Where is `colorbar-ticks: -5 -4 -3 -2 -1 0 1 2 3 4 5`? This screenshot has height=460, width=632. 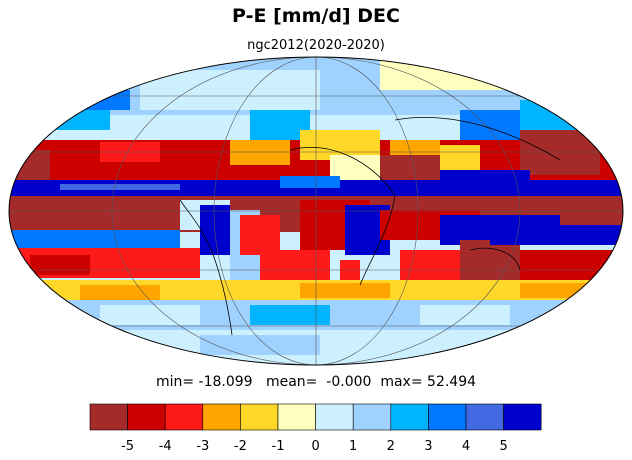
colorbar-ticks: -5 -4 -3 -2 -1 0 1 2 3 4 5 is located at coordinates (314, 446).